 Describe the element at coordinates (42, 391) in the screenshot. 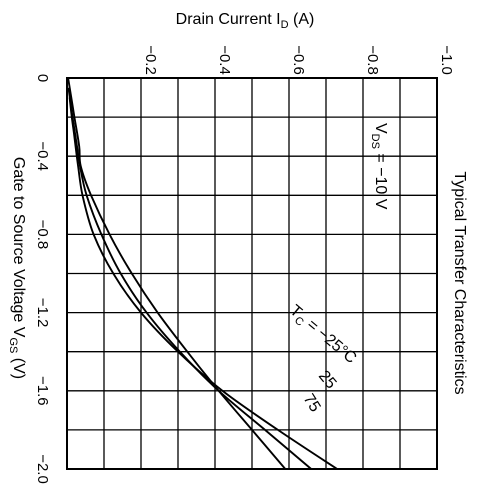

I see `x-tick-label: −1.6` at that location.